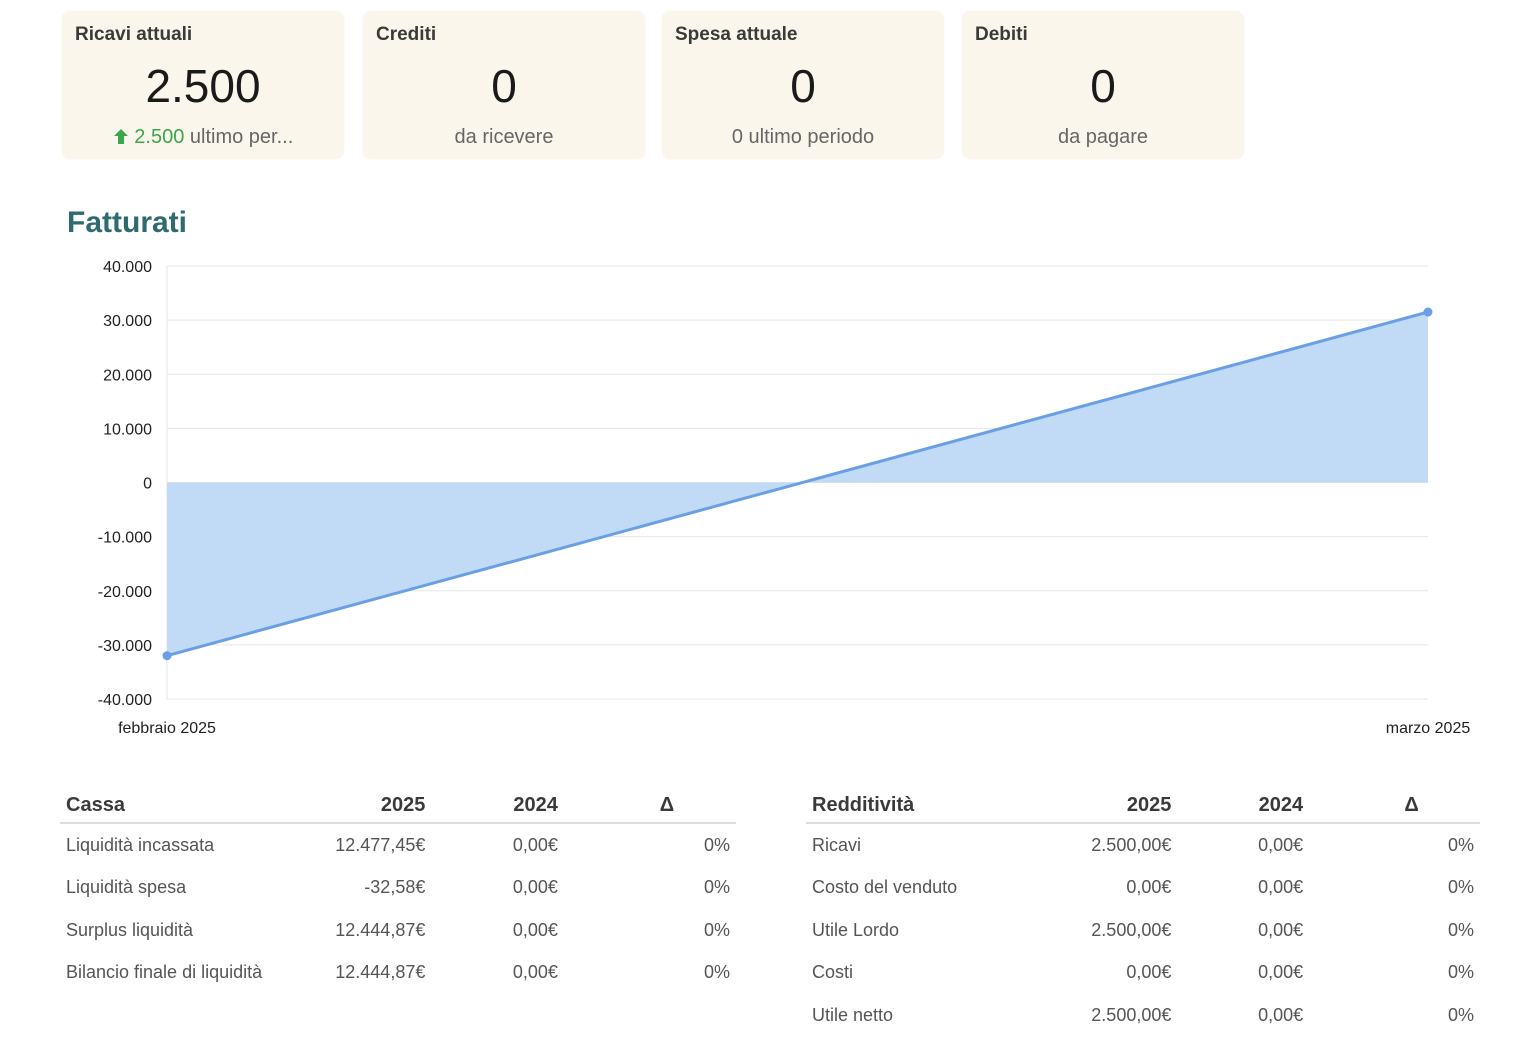  I want to click on table-row: Ricavi 2.500,00€ 0,00€ 0%, so click(1143, 845).